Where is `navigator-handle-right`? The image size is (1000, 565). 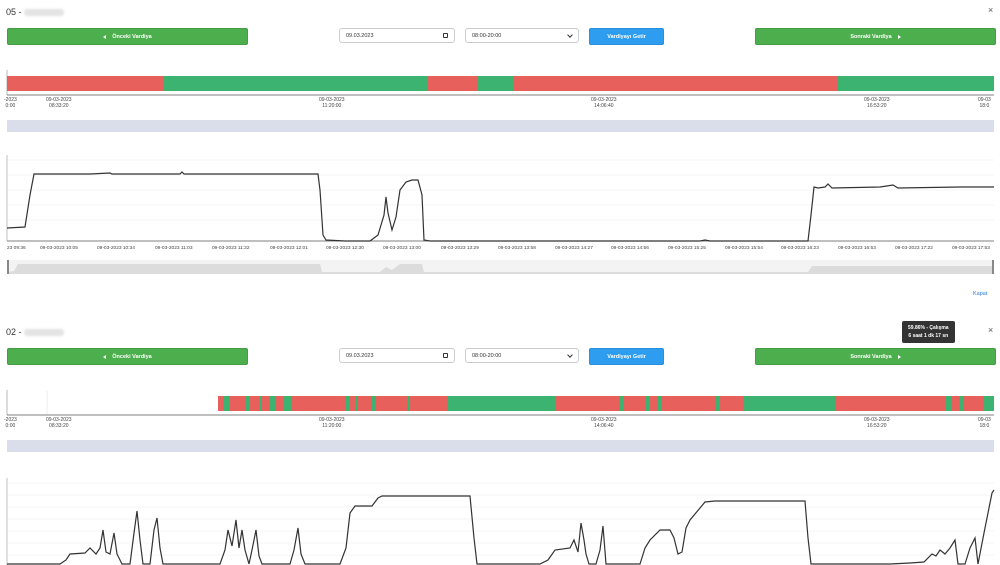
navigator-handle-right is located at coordinates (993, 267).